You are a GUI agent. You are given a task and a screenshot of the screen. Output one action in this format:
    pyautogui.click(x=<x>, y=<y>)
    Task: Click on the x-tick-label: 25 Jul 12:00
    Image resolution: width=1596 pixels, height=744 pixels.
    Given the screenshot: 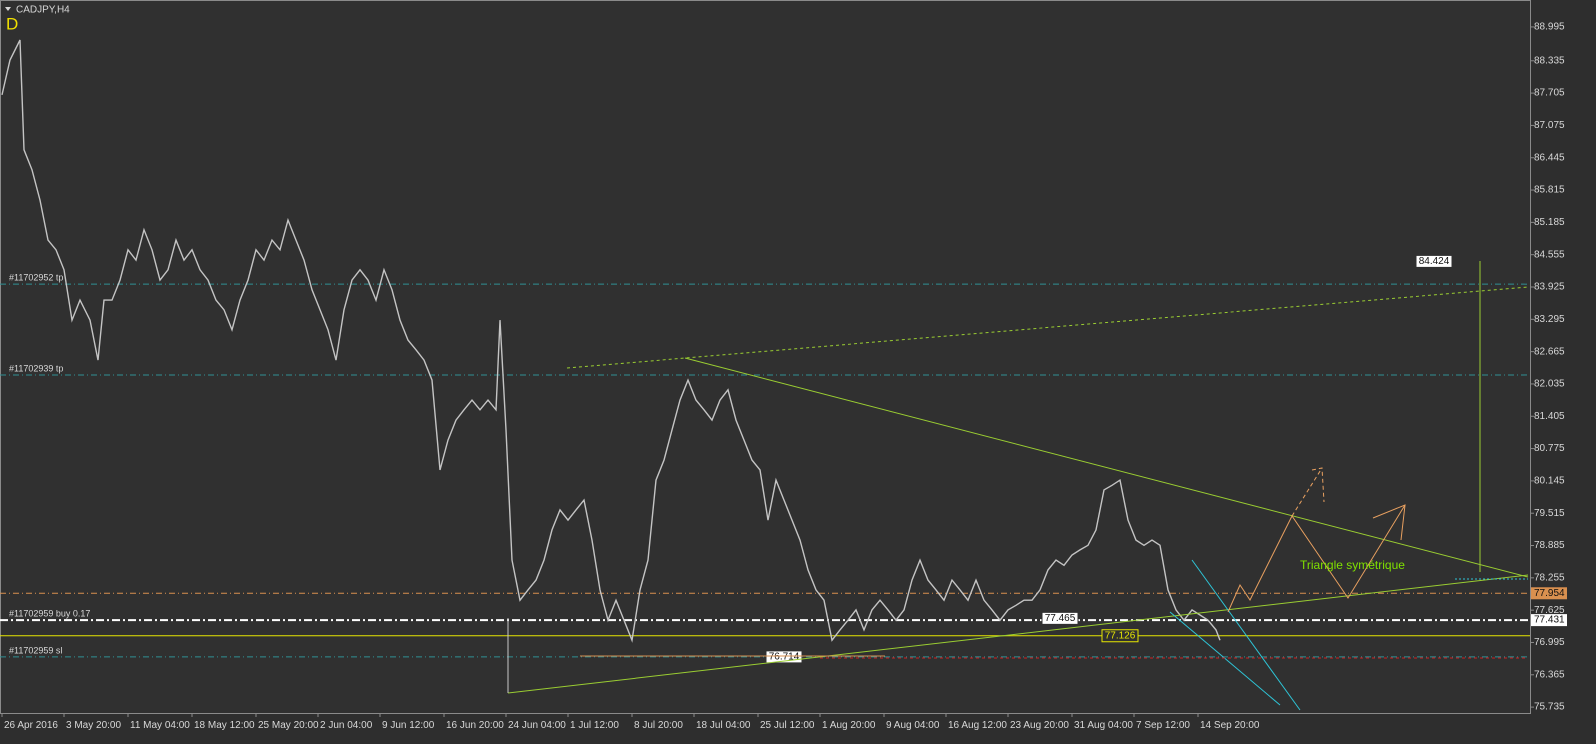 What is the action you would take?
    pyautogui.click(x=787, y=725)
    